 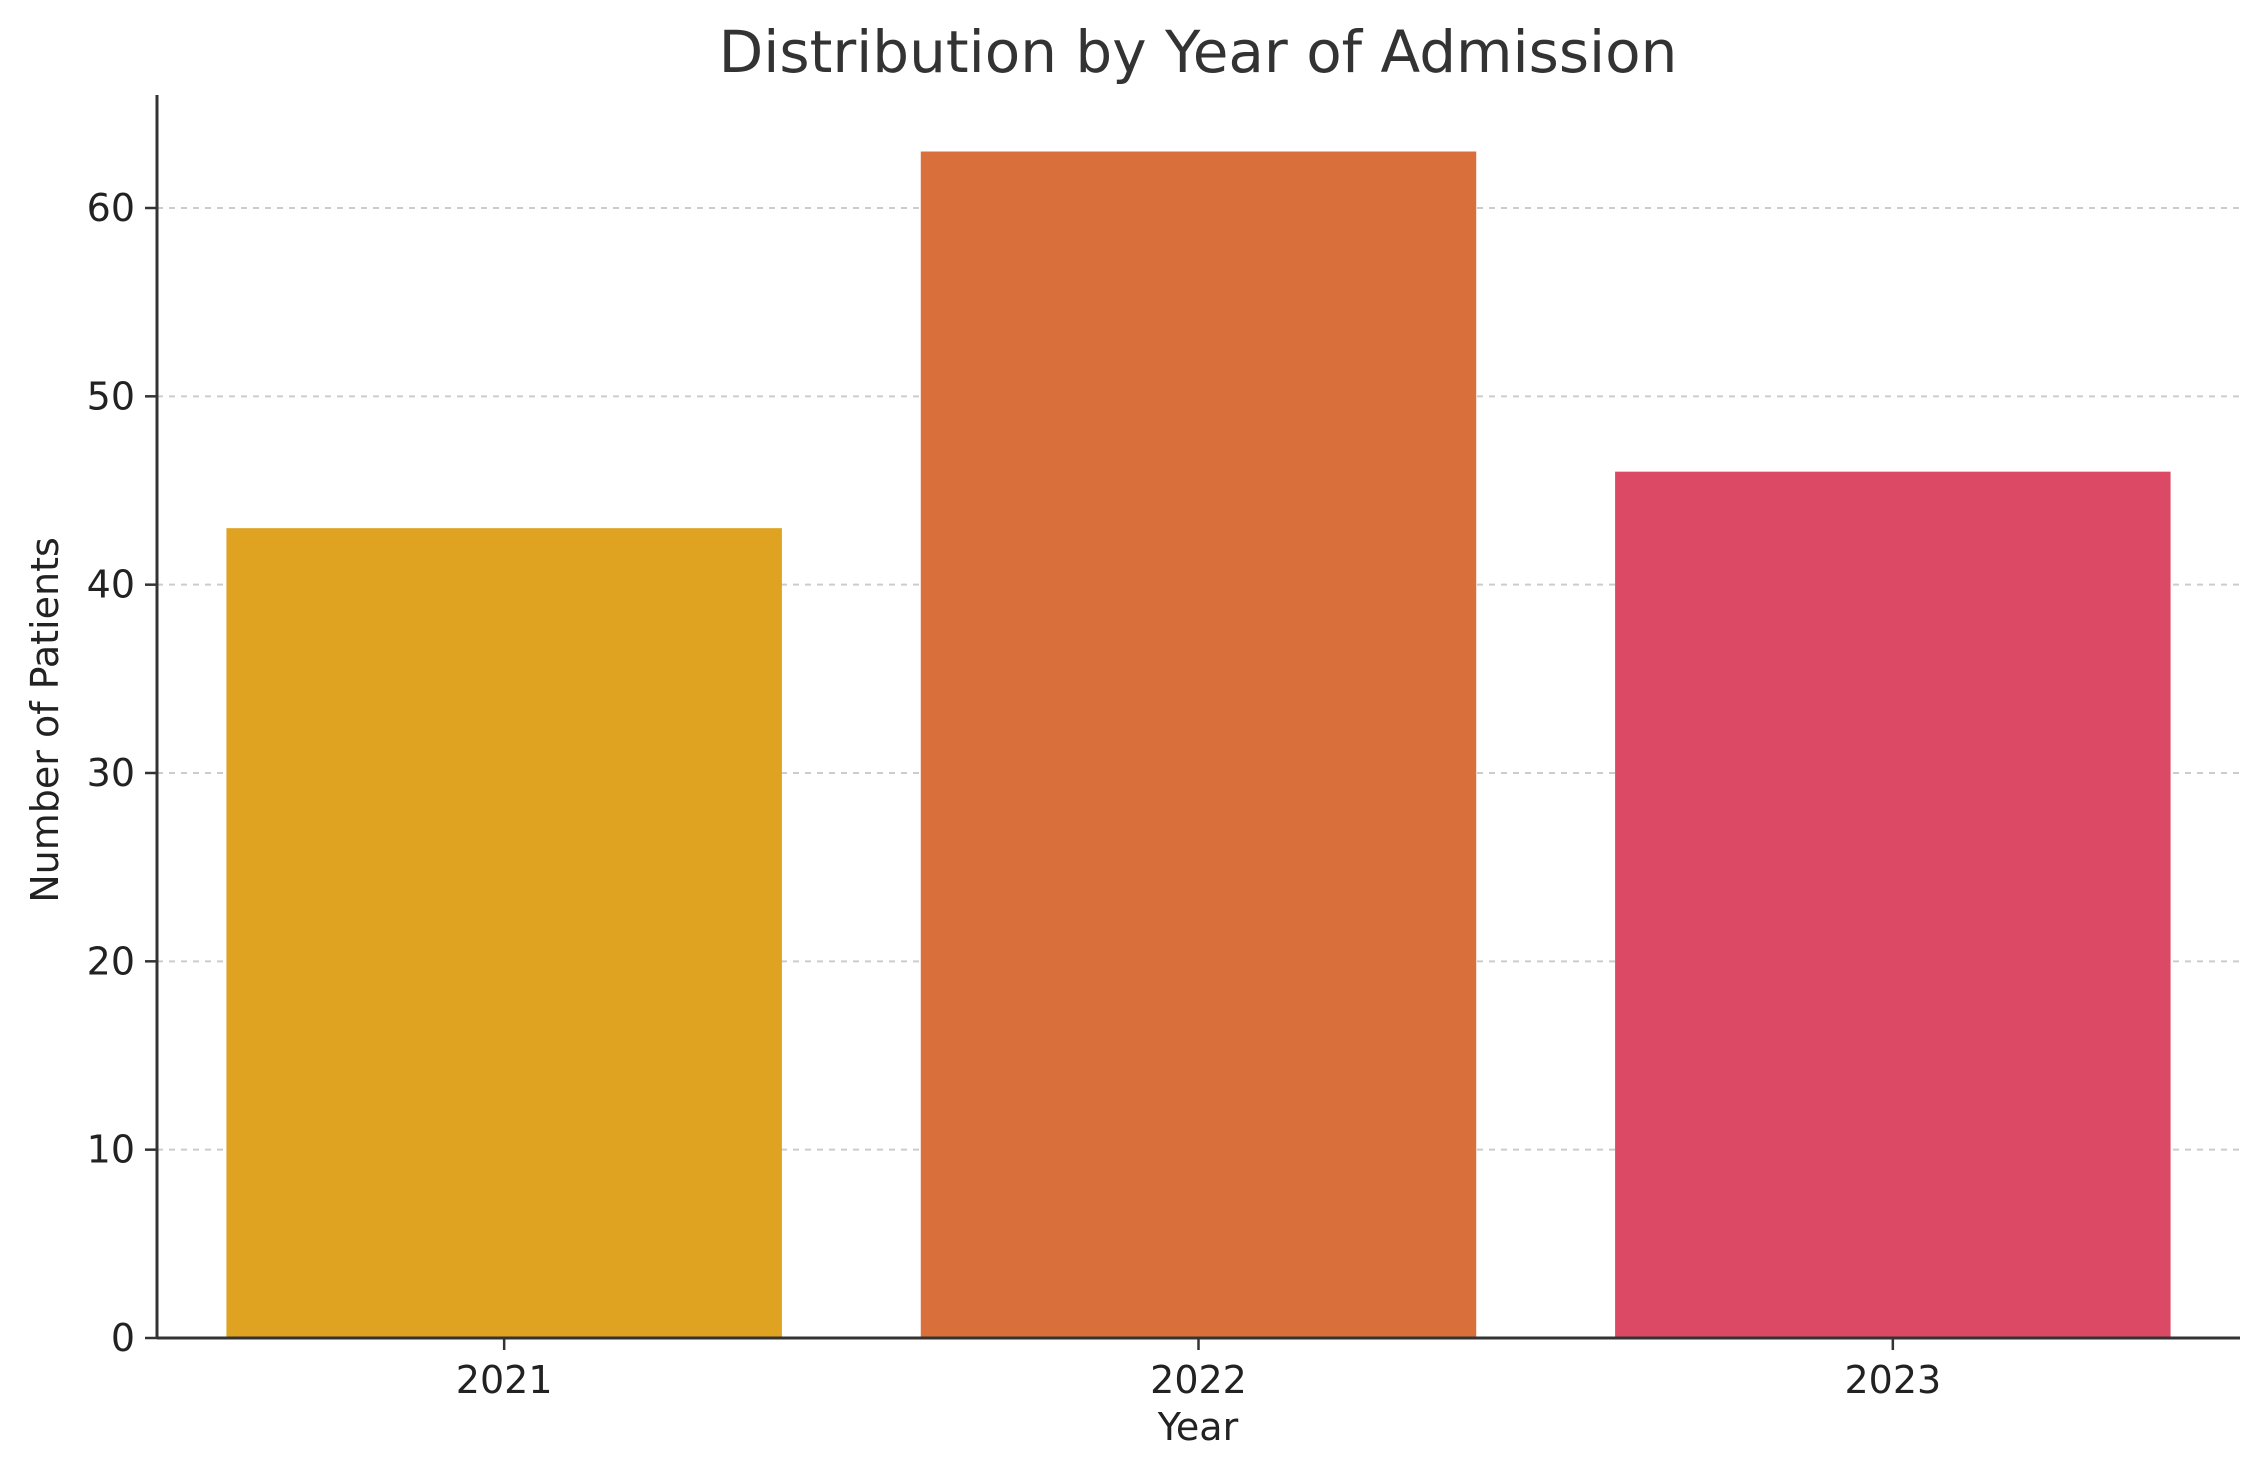 What do you see at coordinates (1198, 52) in the screenshot?
I see `chart-title: Distribution by Year of Admission` at bounding box center [1198, 52].